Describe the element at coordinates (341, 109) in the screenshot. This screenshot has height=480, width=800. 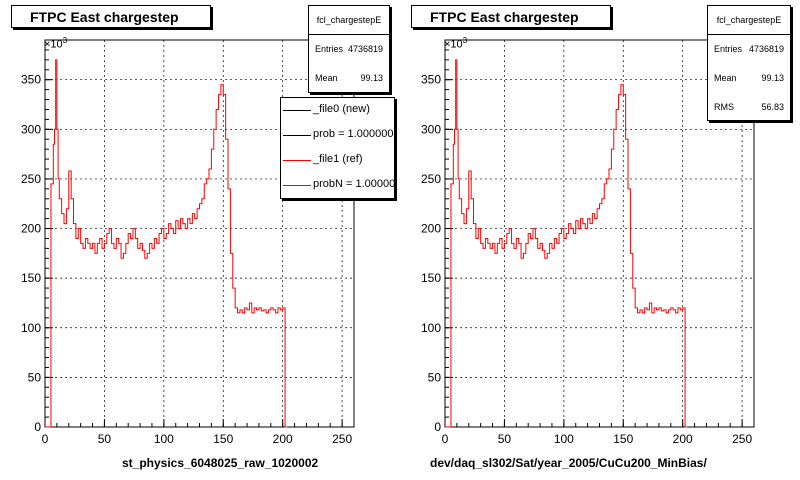
I see `legend-label: _file0 (new)` at that location.